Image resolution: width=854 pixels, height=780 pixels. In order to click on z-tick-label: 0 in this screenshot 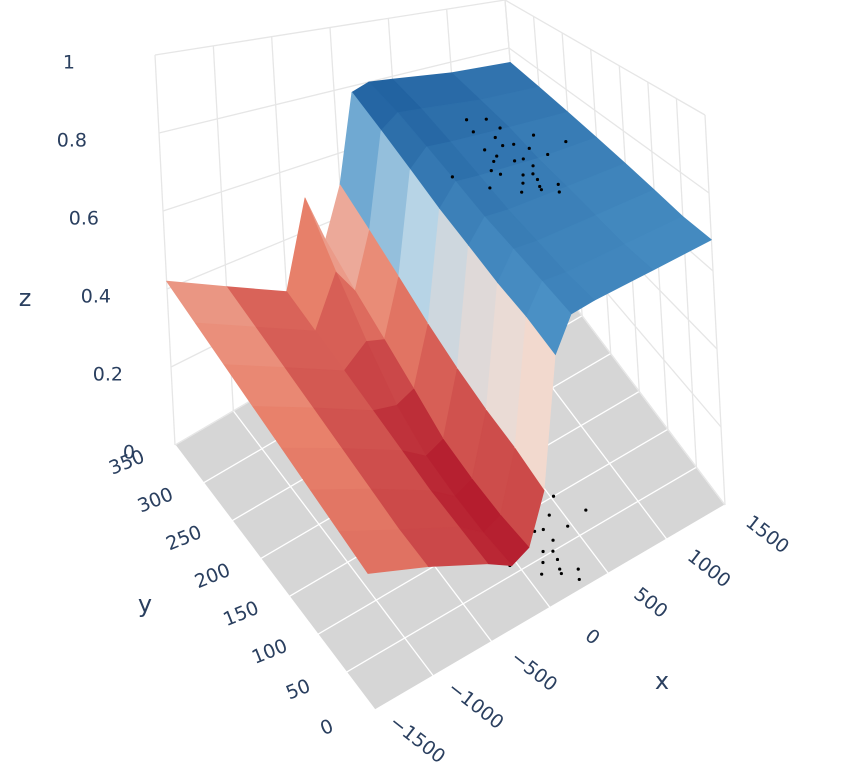, I will do `click(129, 453)`.